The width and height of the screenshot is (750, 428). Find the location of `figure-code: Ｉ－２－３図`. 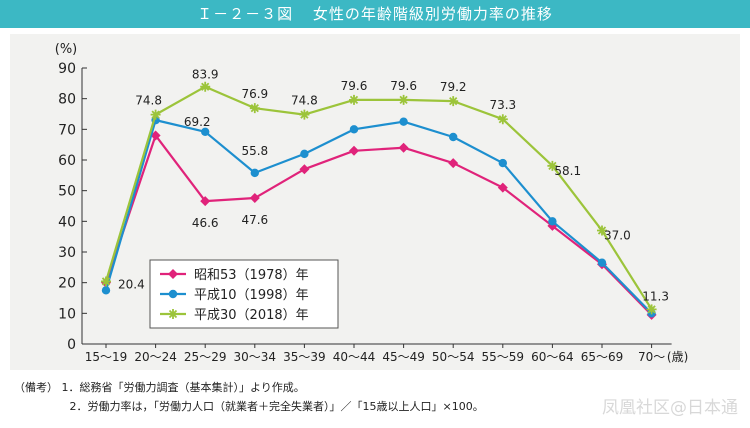

figure-code: Ｉ－２－３図 is located at coordinates (245, 14).